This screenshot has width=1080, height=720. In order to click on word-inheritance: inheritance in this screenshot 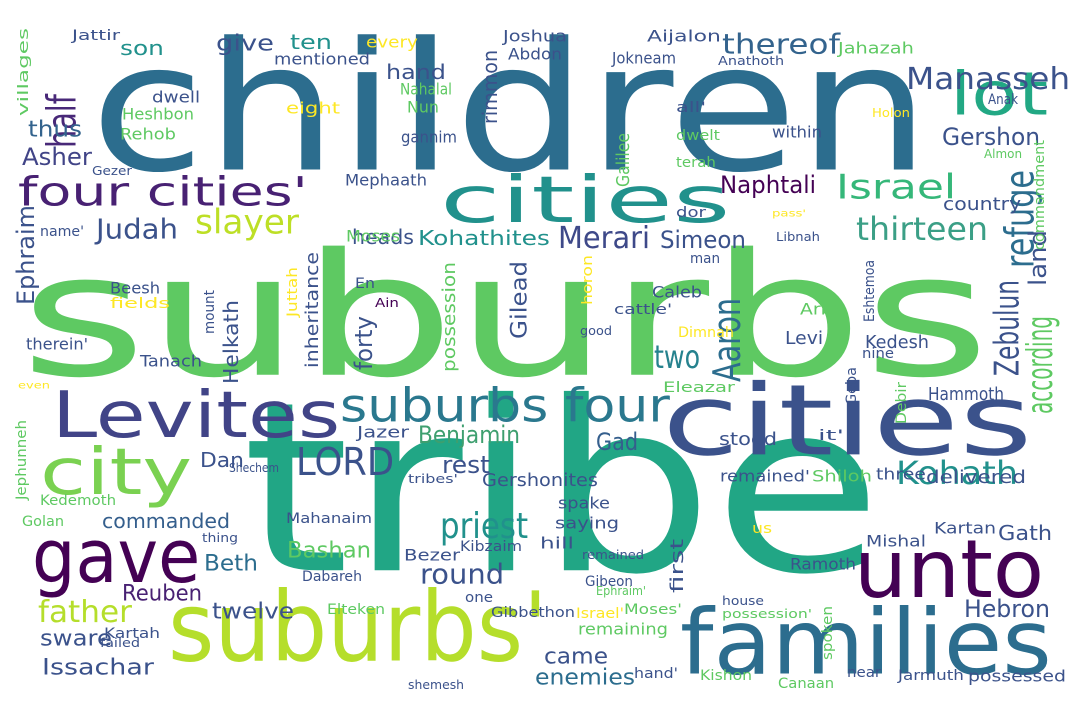, I will do `click(312, 309)`.